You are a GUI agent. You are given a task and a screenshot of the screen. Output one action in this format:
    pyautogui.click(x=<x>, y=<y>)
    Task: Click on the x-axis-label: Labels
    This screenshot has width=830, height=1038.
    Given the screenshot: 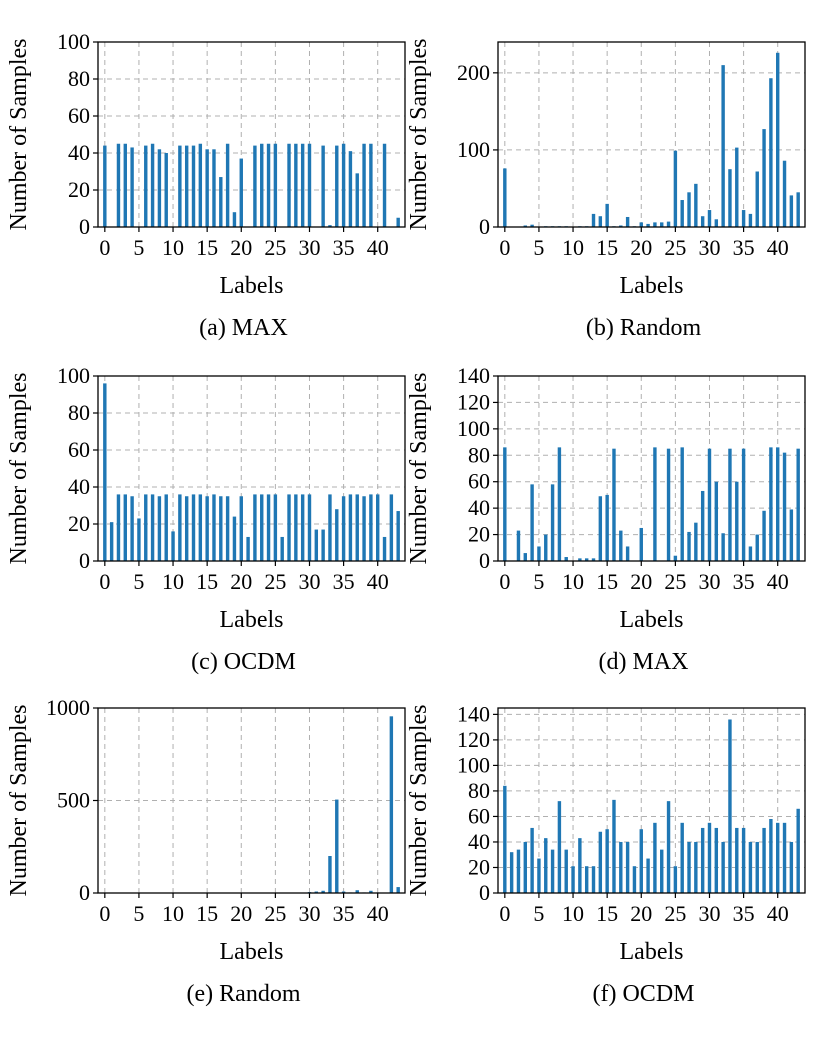 What is the action you would take?
    pyautogui.click(x=652, y=952)
    